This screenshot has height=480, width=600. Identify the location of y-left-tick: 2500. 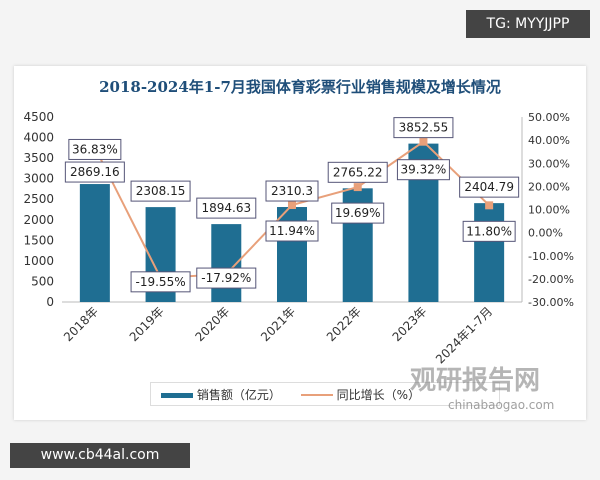
(38, 199).